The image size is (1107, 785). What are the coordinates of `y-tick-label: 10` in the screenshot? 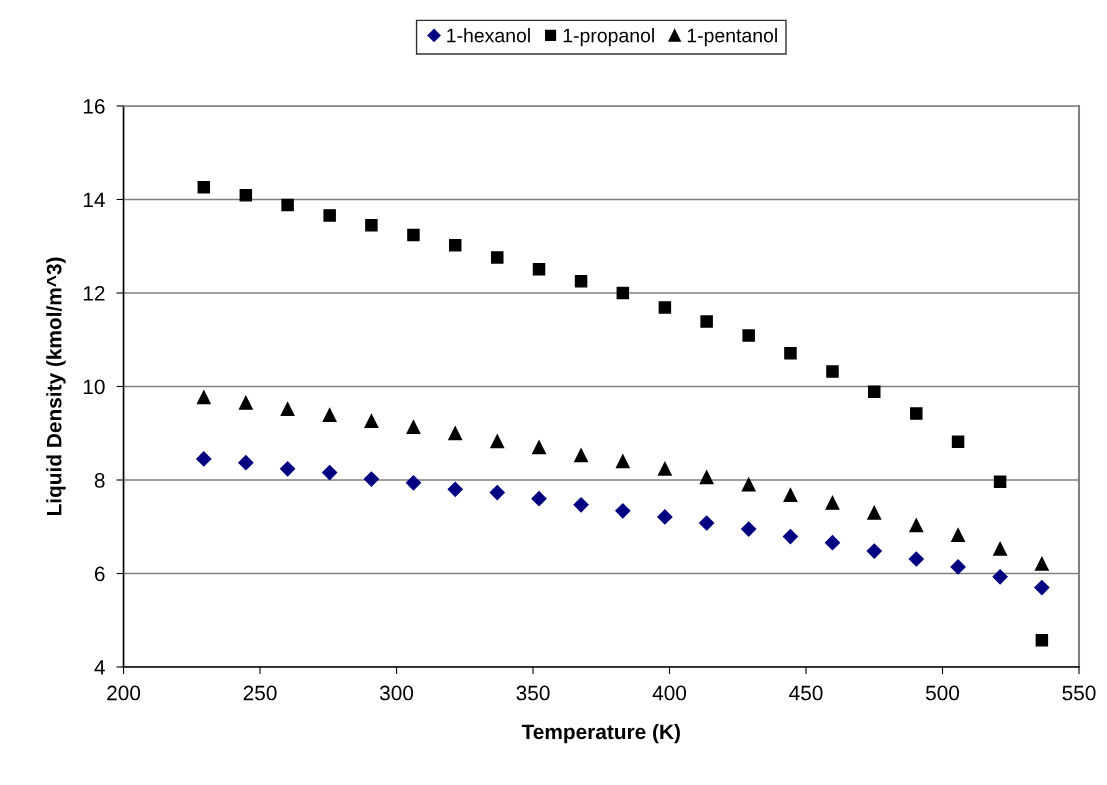 It's located at (94, 387).